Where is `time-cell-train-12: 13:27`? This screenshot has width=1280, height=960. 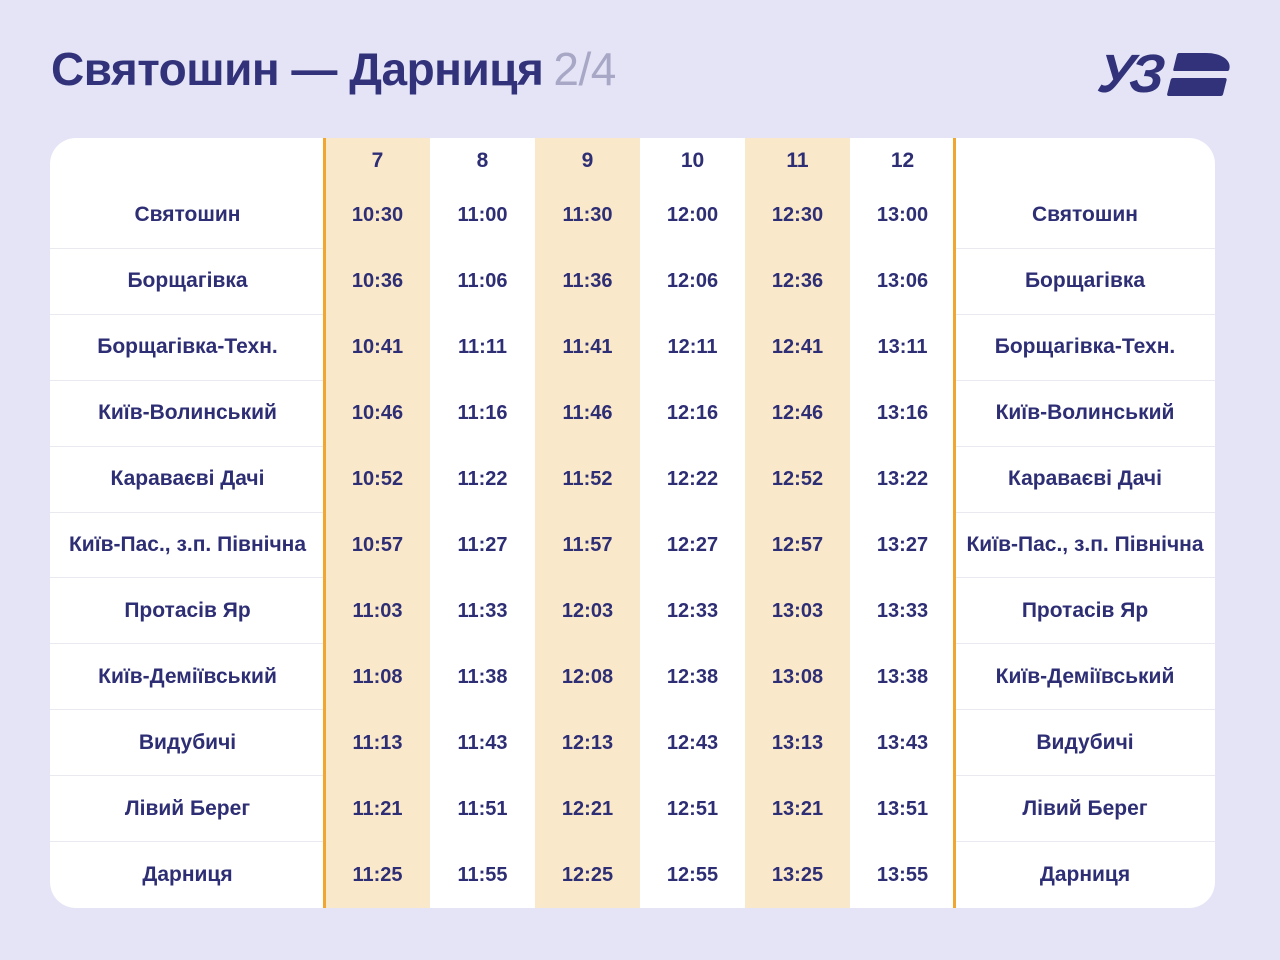 time-cell-train-12: 13:27 is located at coordinates (902, 544).